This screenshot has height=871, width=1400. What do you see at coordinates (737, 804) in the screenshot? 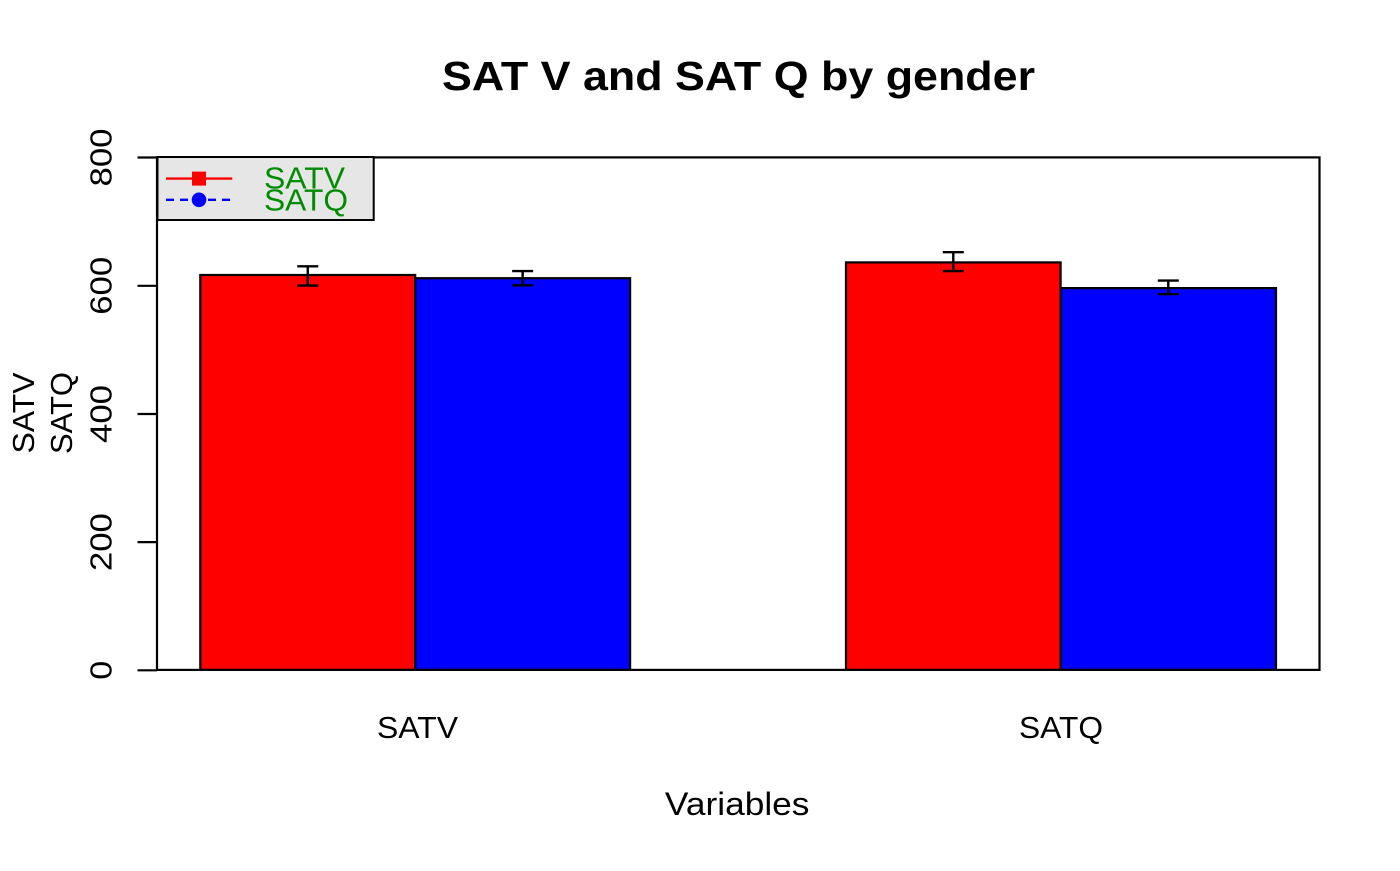
I see `svg-text: Variables` at bounding box center [737, 804].